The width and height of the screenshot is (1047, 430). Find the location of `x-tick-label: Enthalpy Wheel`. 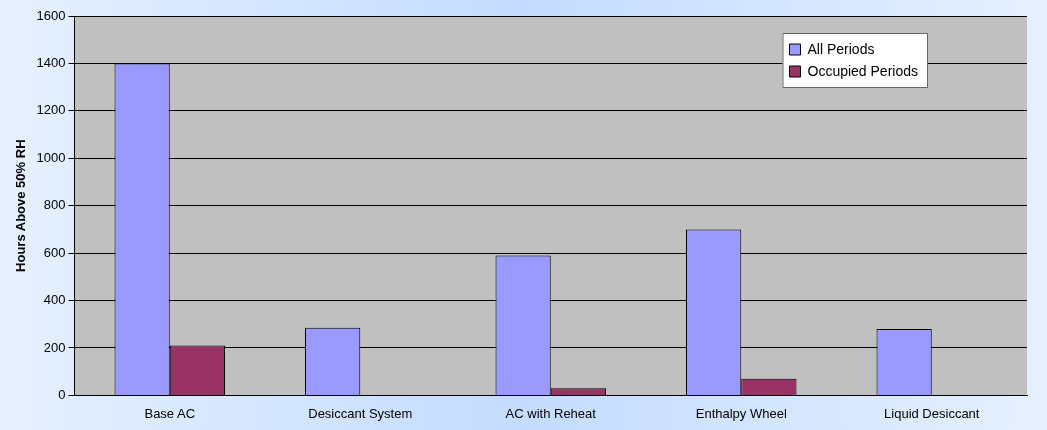

x-tick-label: Enthalpy Wheel is located at coordinates (741, 413).